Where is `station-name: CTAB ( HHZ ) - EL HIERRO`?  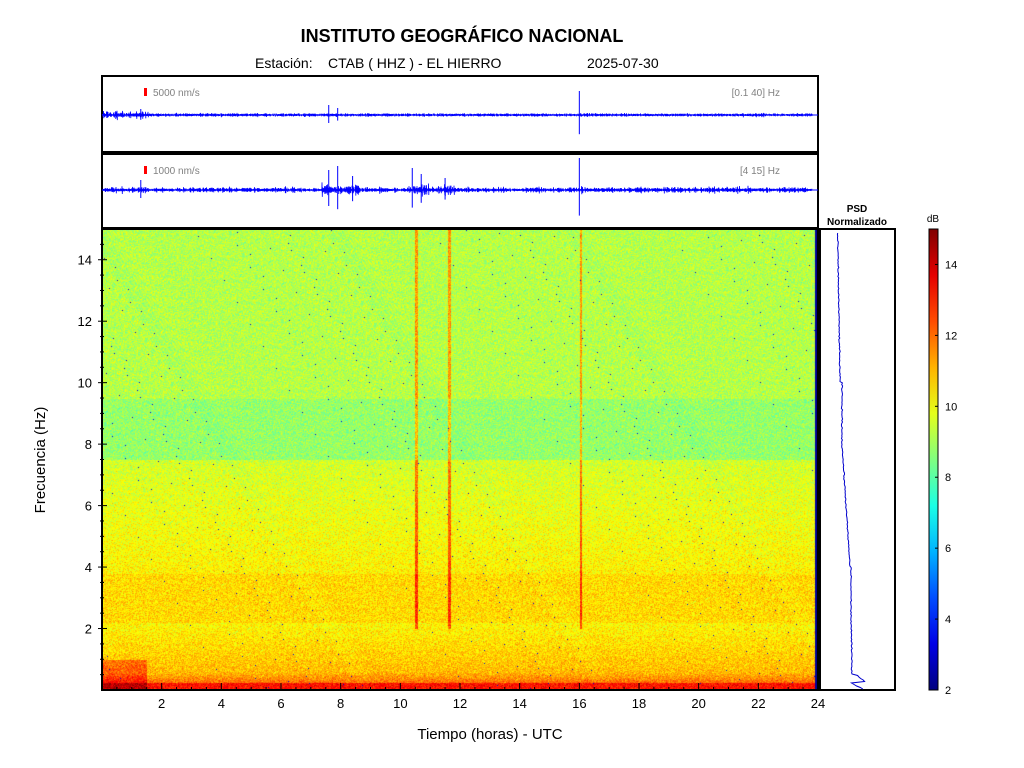
station-name: CTAB ( HHZ ) - EL HIERRO is located at coordinates (415, 63).